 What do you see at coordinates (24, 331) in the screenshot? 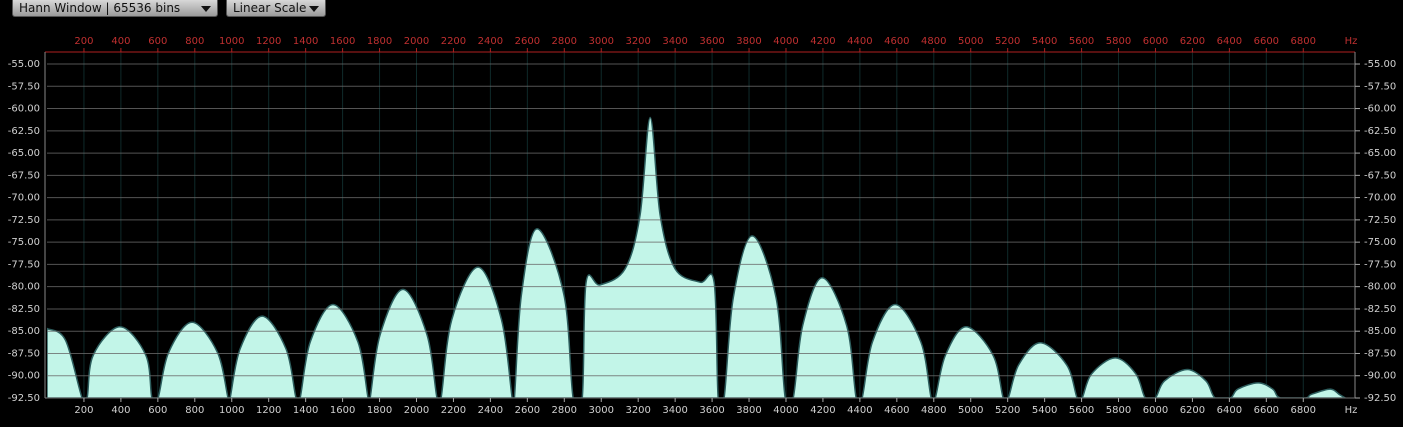
I see `y-tick-label: -85.00` at bounding box center [24, 331].